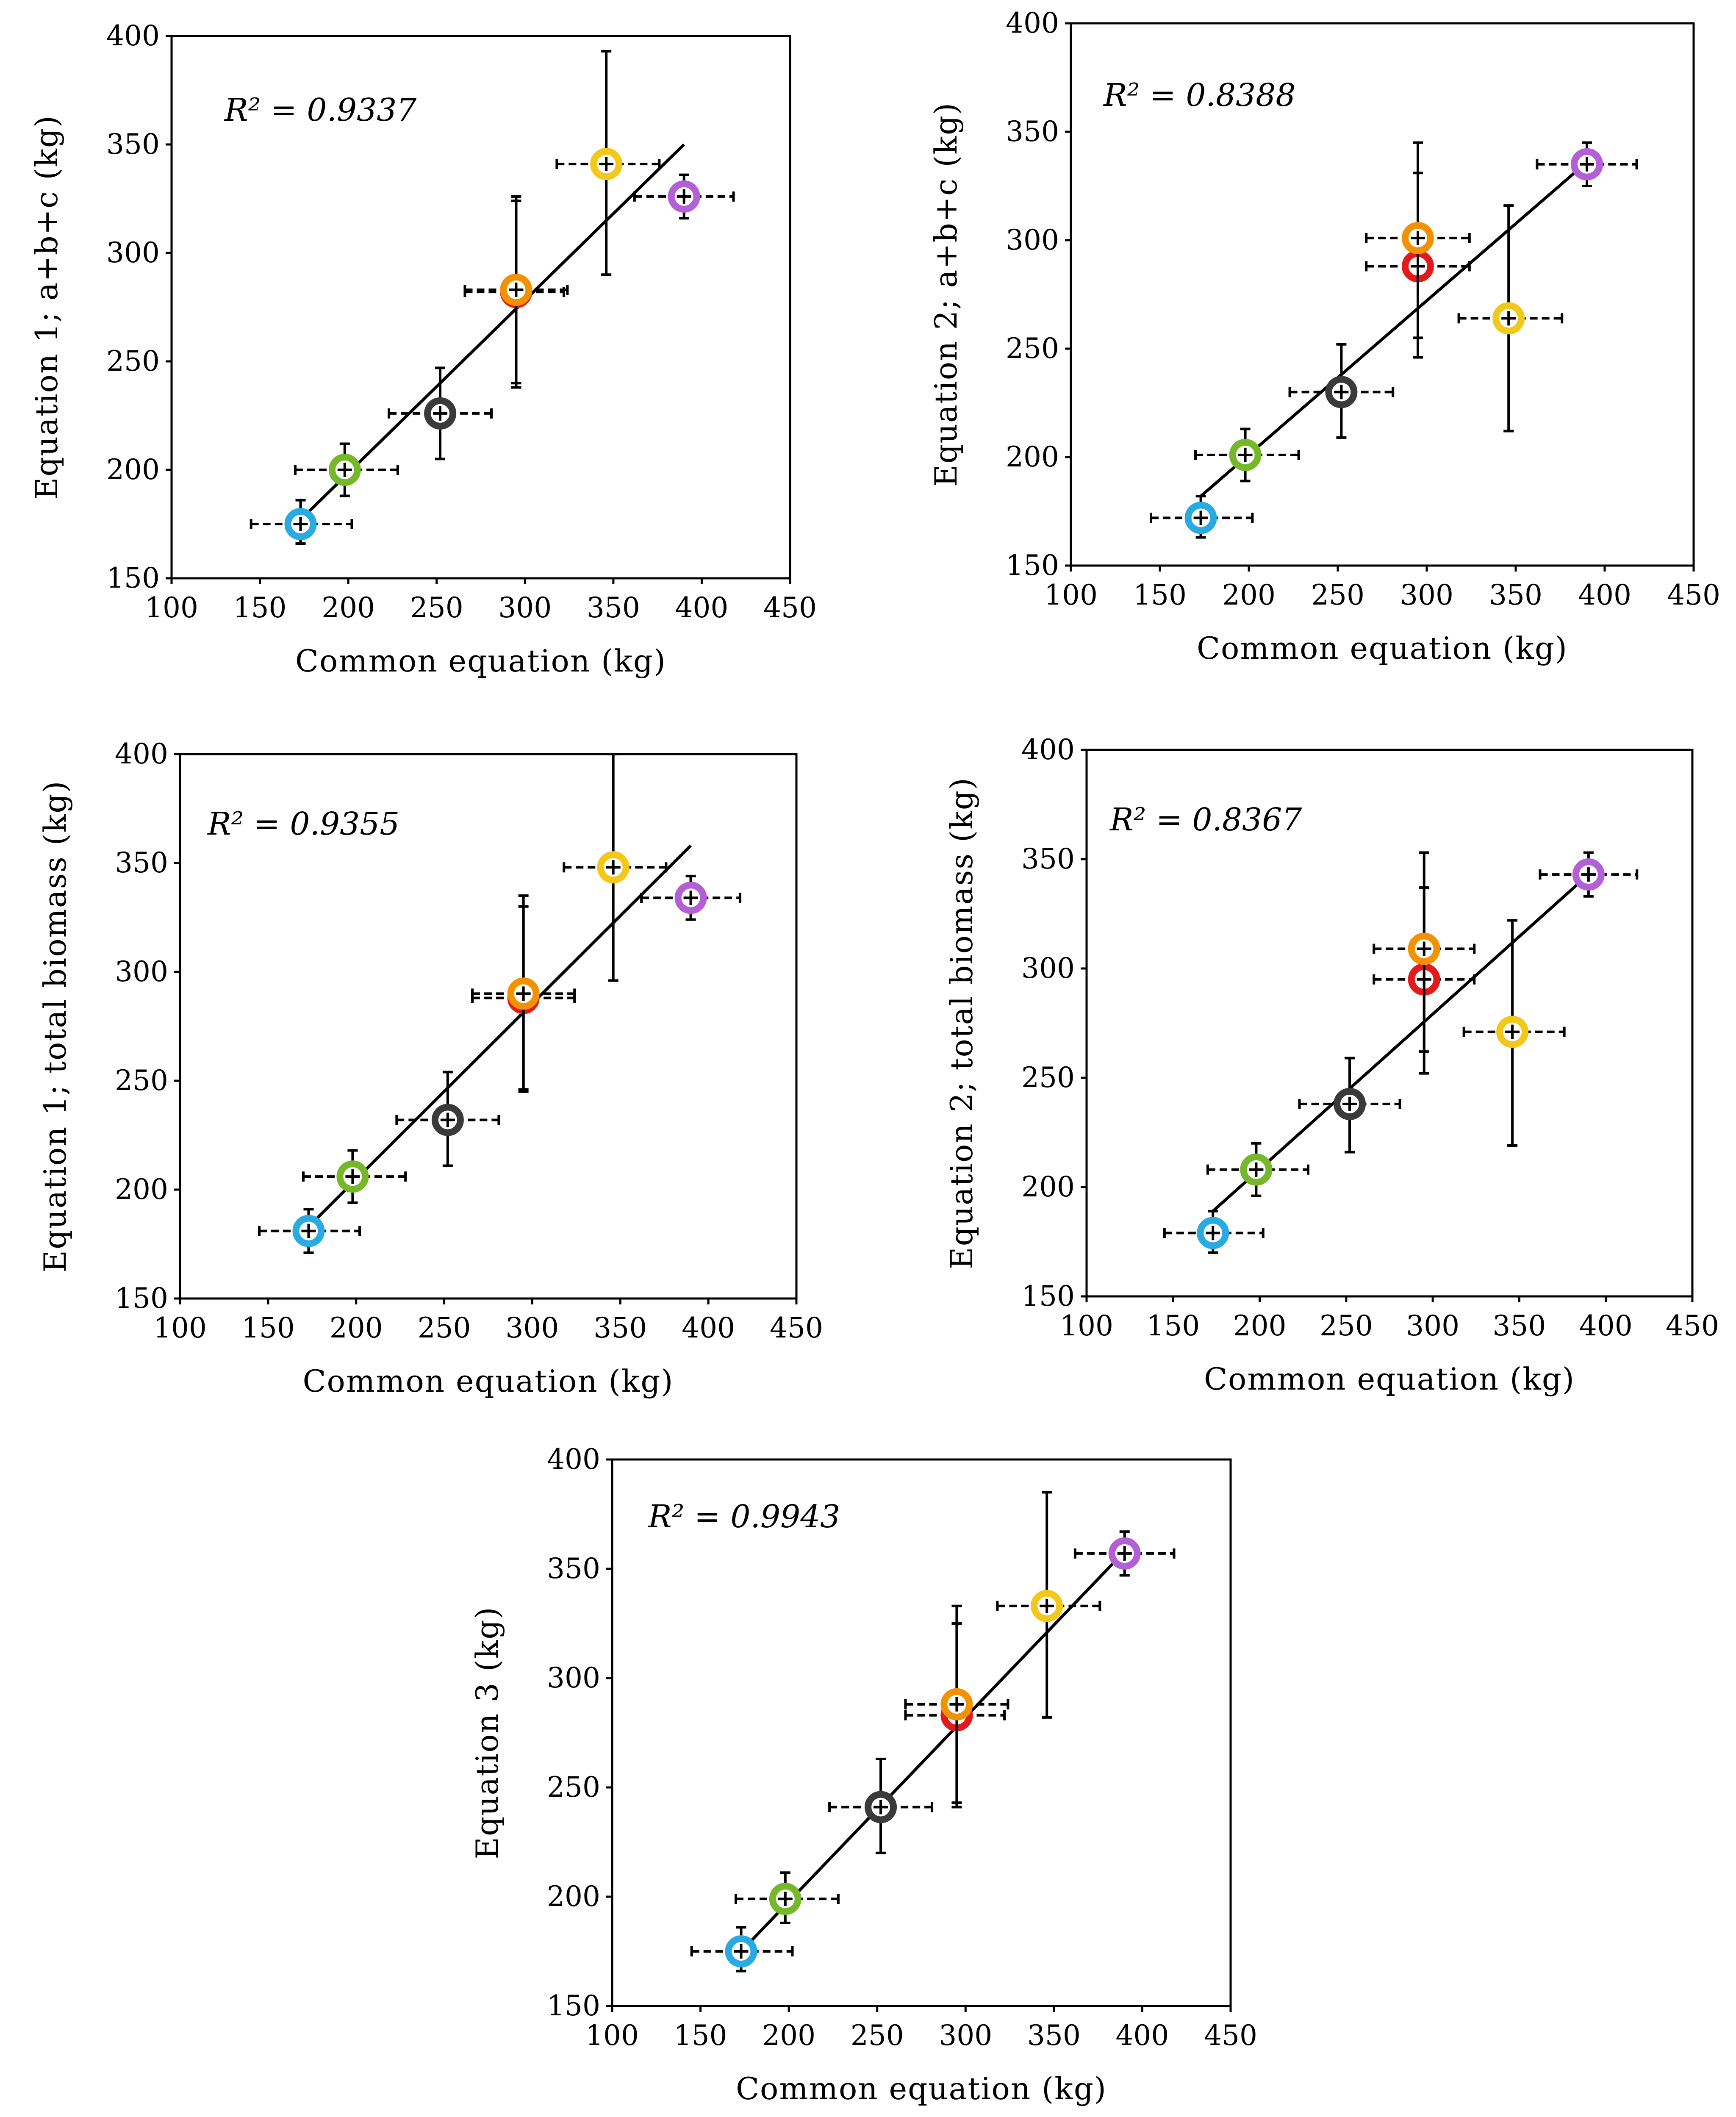 Image resolution: width=1736 pixels, height=2117 pixels. What do you see at coordinates (487, 1732) in the screenshot?
I see `y-axis-title: Equation 3 (kg)` at bounding box center [487, 1732].